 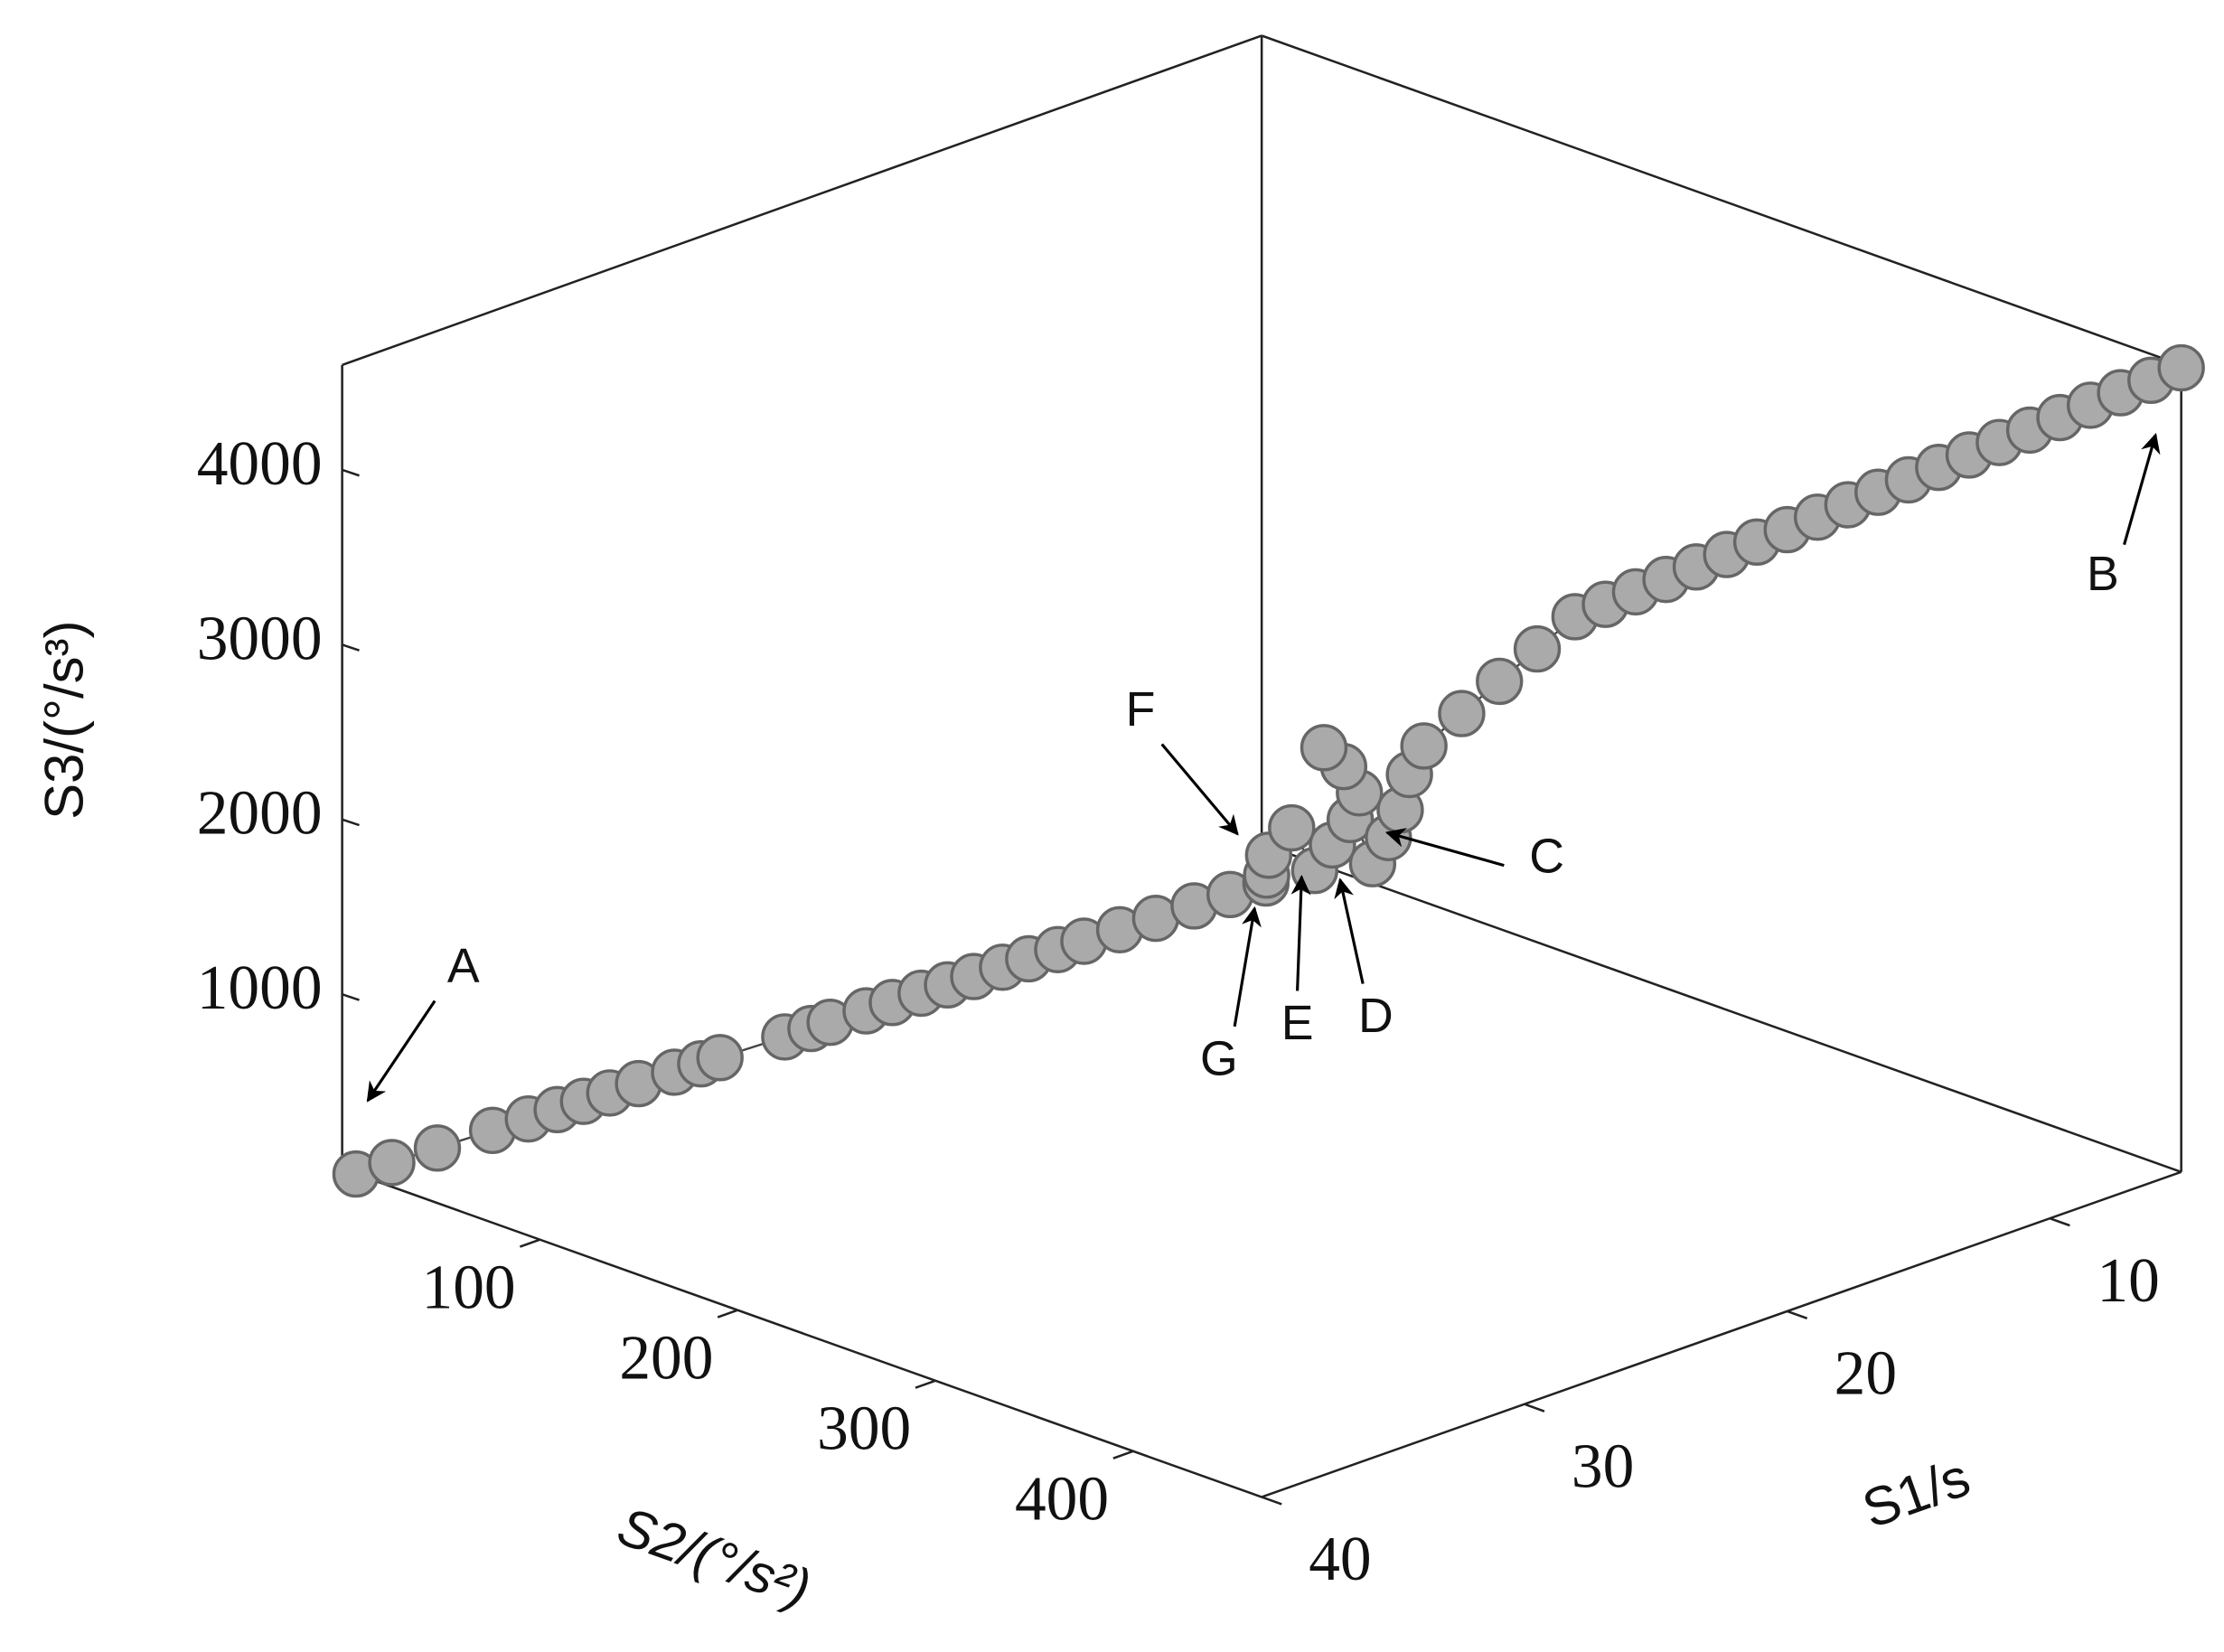 What do you see at coordinates (64, 719) in the screenshot?
I see `z-axis-title: S3/(°/s³)` at bounding box center [64, 719].